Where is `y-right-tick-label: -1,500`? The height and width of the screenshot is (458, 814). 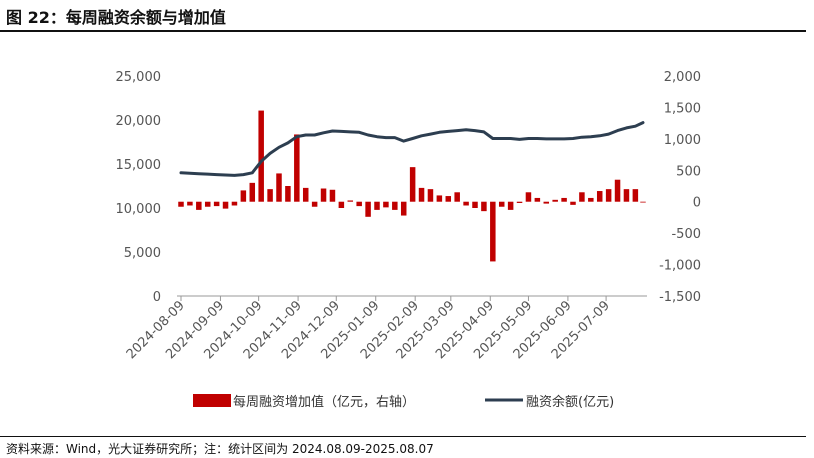 y-right-tick-label: -1,500 is located at coordinates (680, 297).